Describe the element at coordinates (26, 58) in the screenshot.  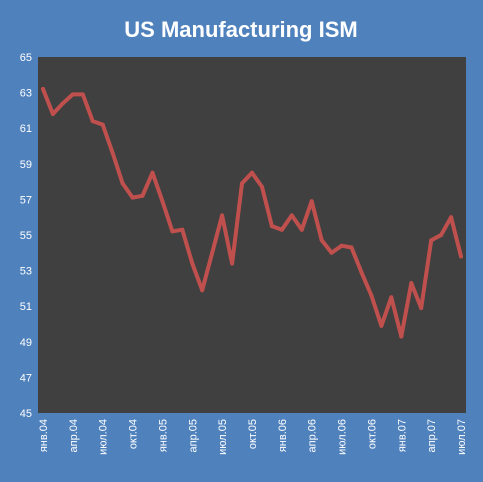
I see `y-tick-label: 65` at that location.